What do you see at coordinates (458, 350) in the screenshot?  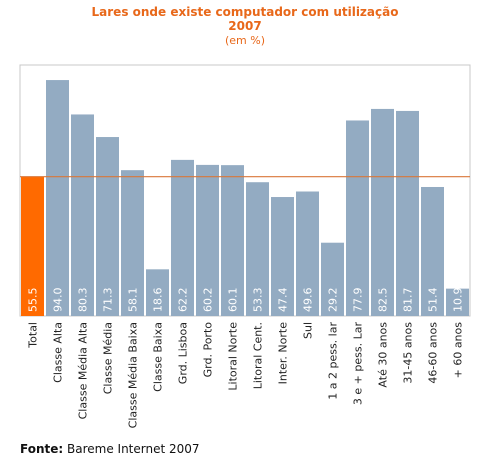 I see `category-label: + 60 anos` at bounding box center [458, 350].